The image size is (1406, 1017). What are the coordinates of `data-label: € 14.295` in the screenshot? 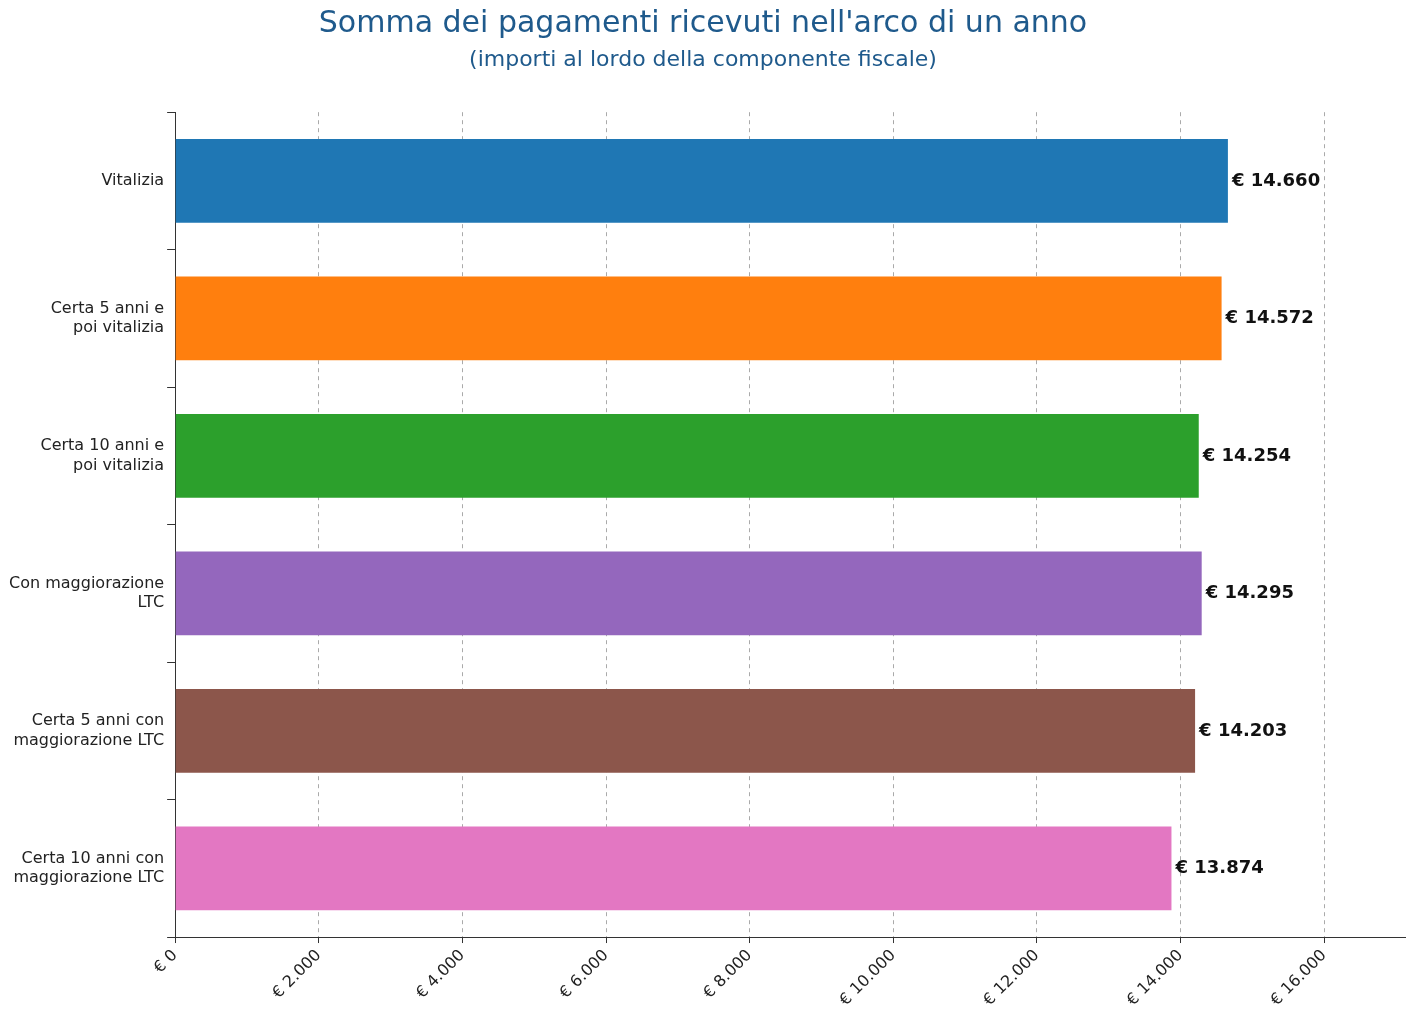 It's located at (1249, 592).